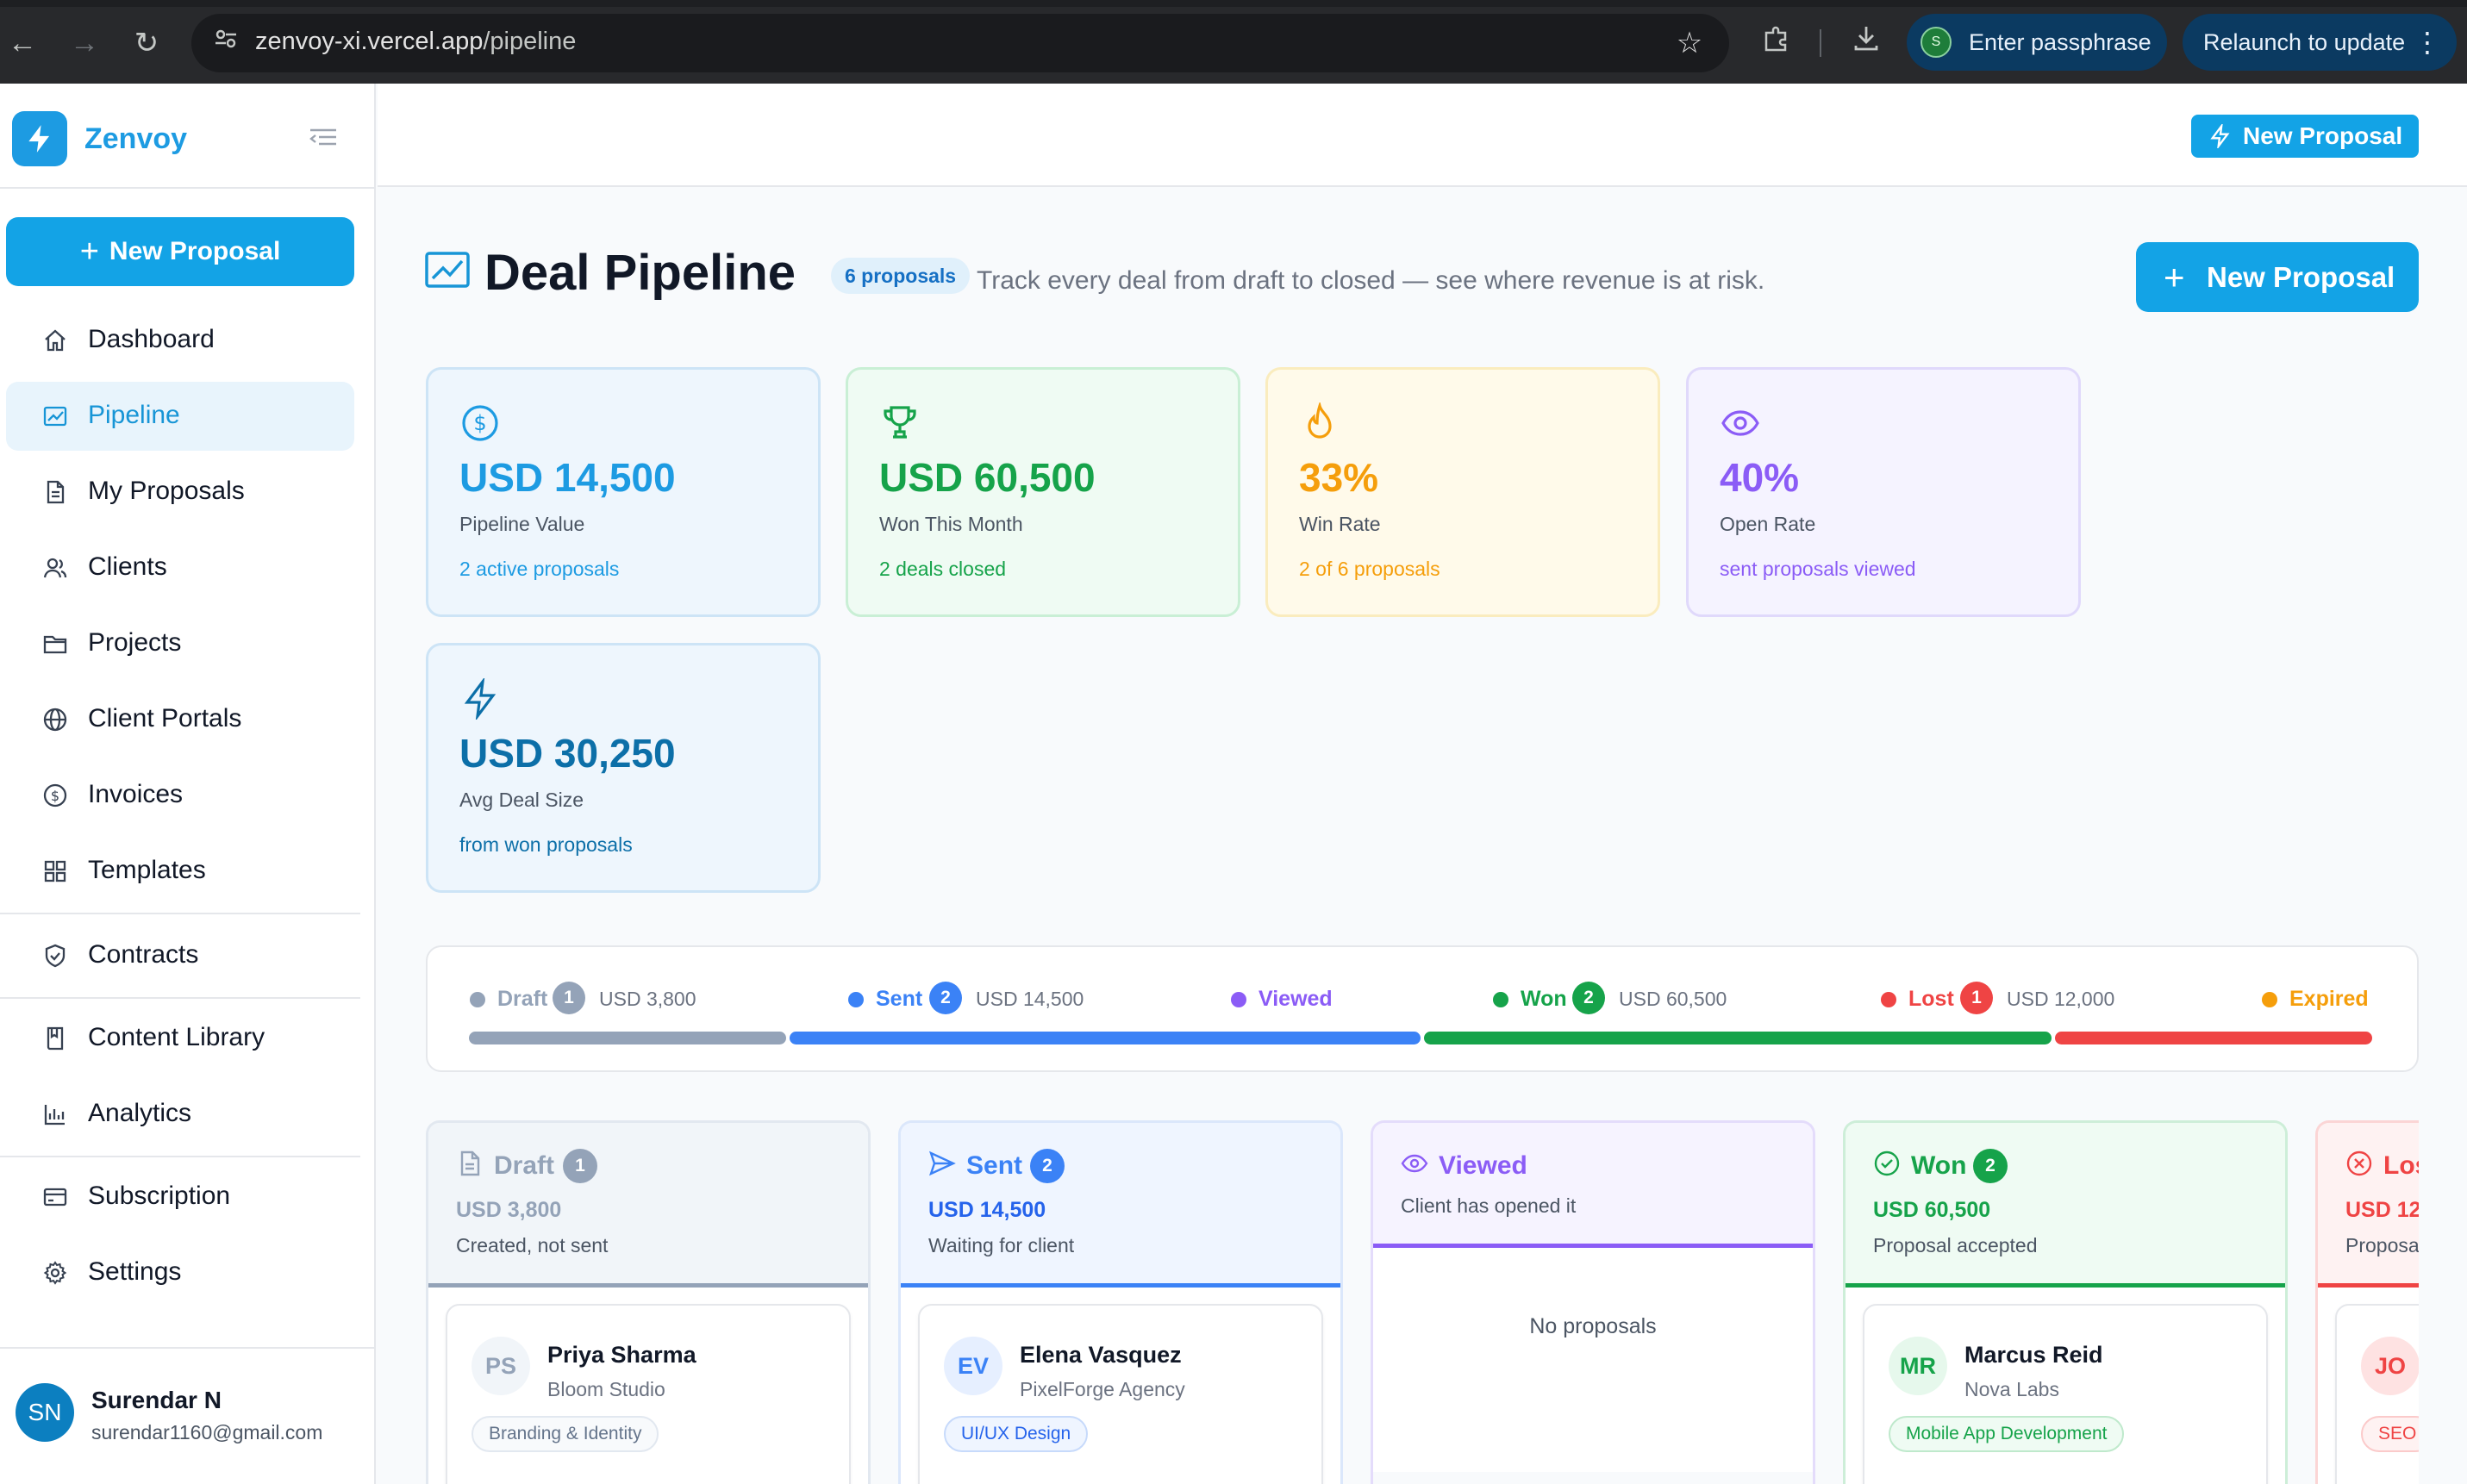 This screenshot has width=2467, height=1484. Describe the element at coordinates (180, 252) in the screenshot. I see `sidebar-new-proposal-button: + New Proposal` at that location.